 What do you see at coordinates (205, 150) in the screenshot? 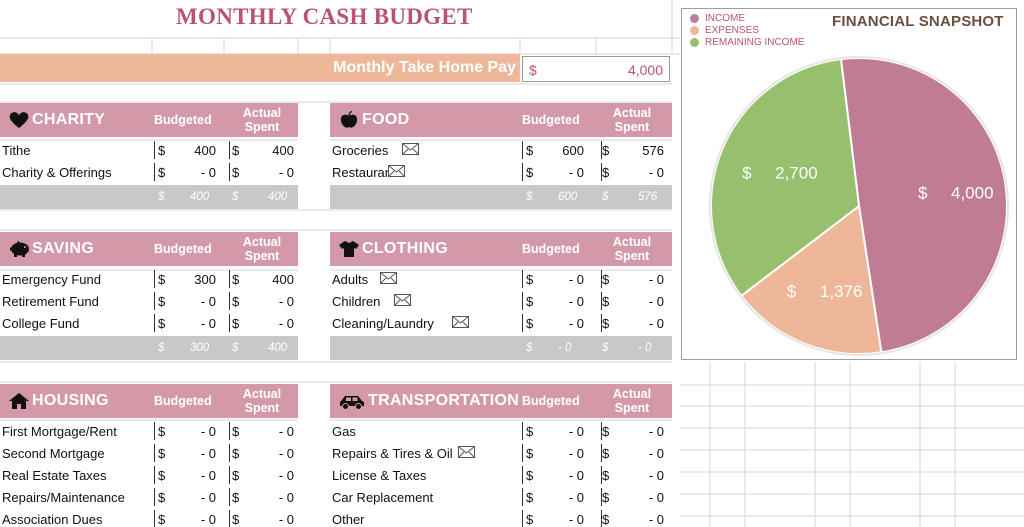
I see `budgeted-value: 400` at bounding box center [205, 150].